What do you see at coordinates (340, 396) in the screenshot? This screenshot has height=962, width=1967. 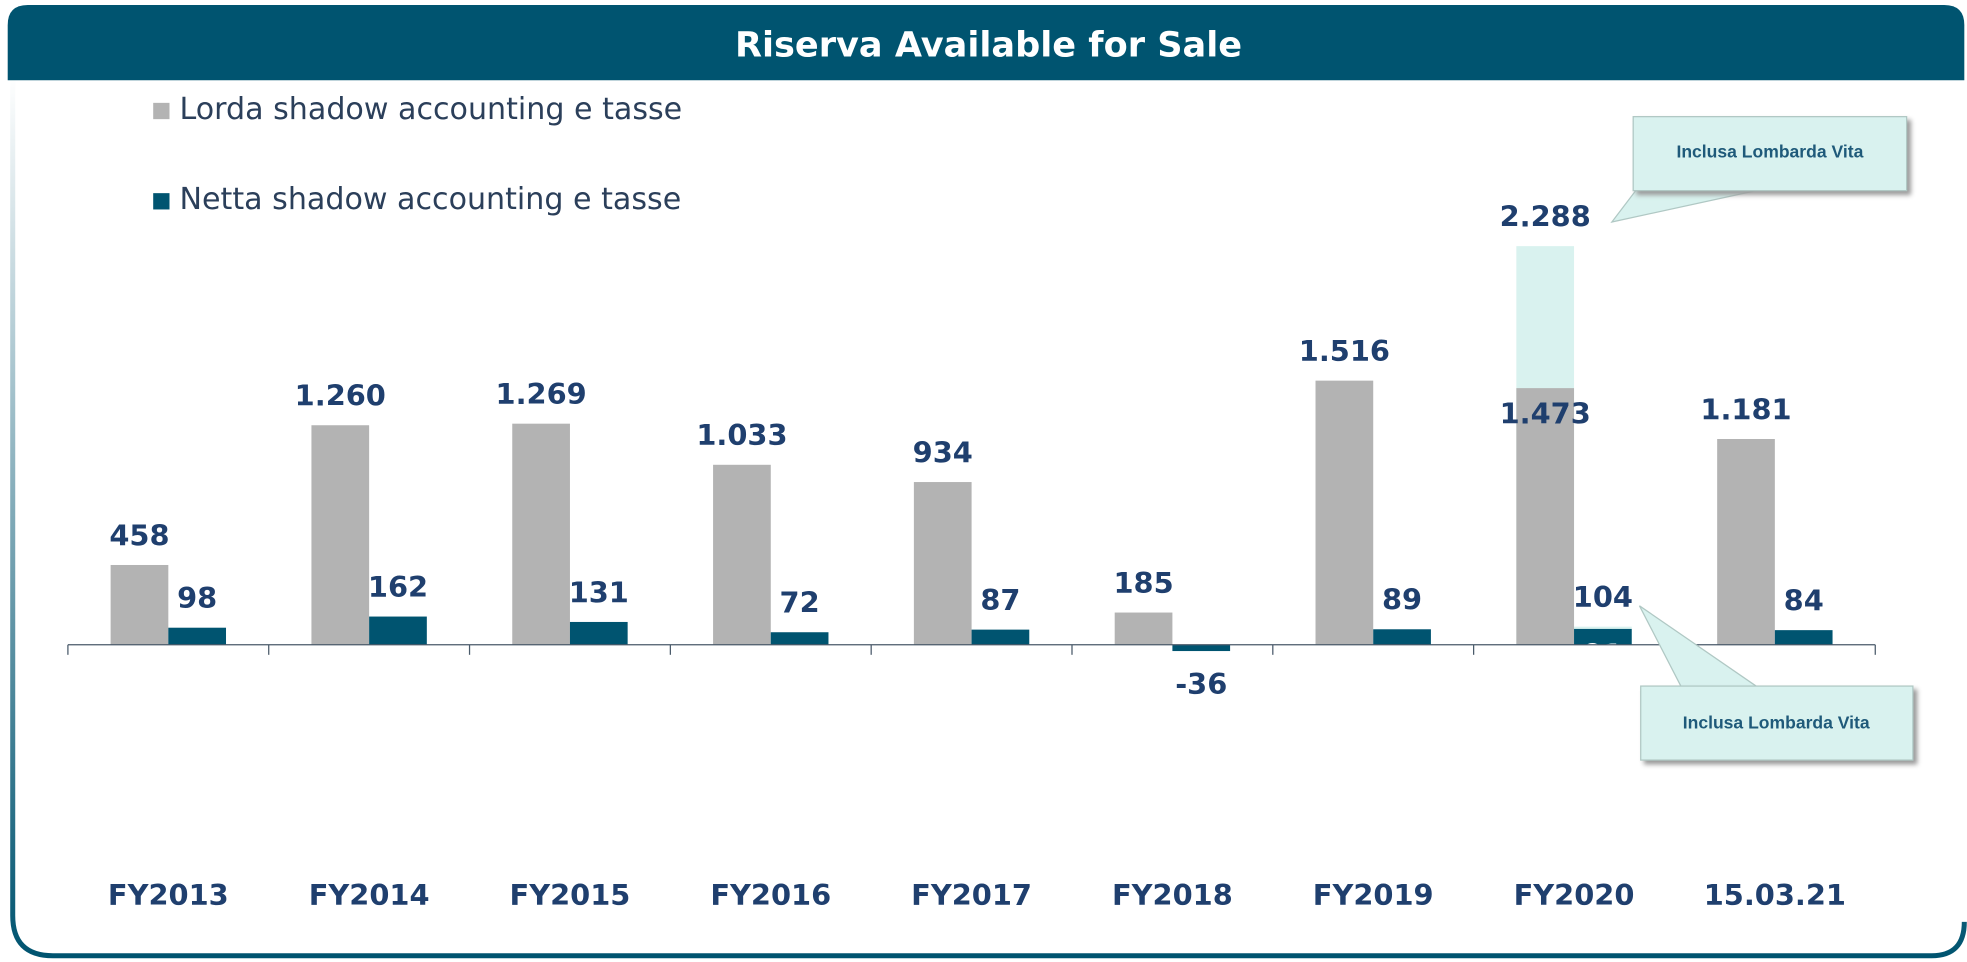 I see `value-label: 1.260` at bounding box center [340, 396].